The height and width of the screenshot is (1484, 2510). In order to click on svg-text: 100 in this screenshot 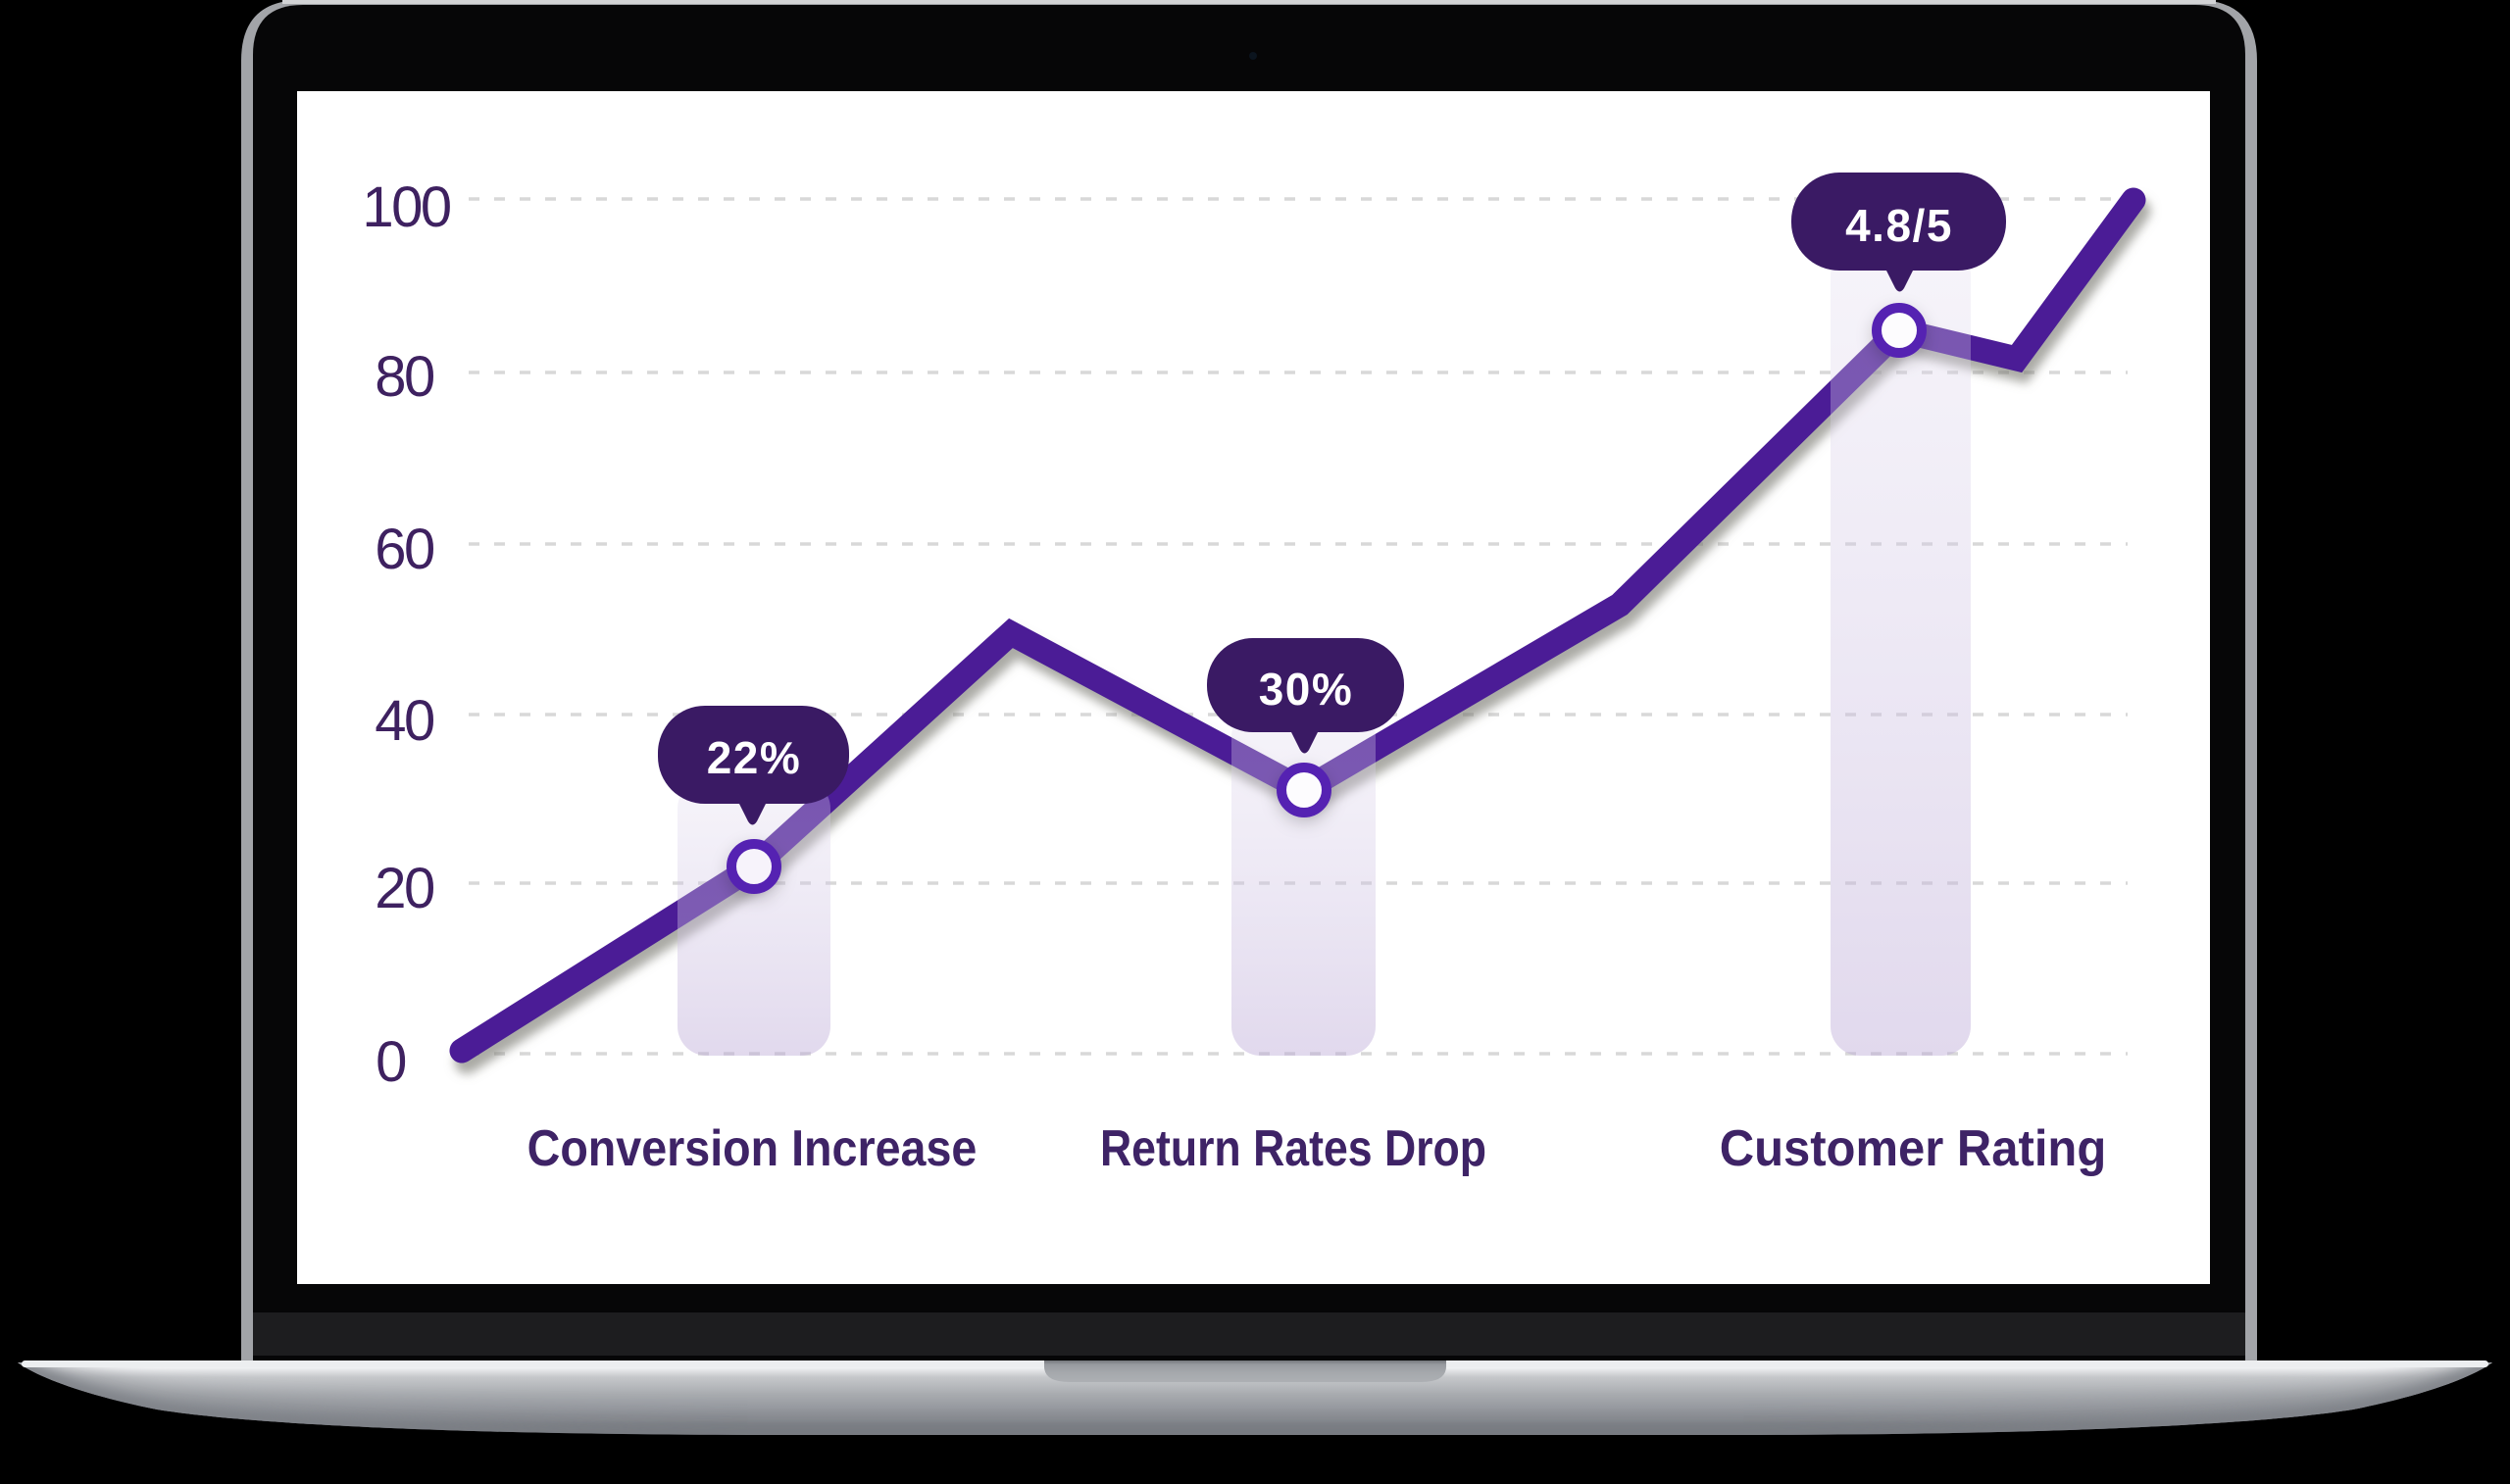, I will do `click(406, 207)`.